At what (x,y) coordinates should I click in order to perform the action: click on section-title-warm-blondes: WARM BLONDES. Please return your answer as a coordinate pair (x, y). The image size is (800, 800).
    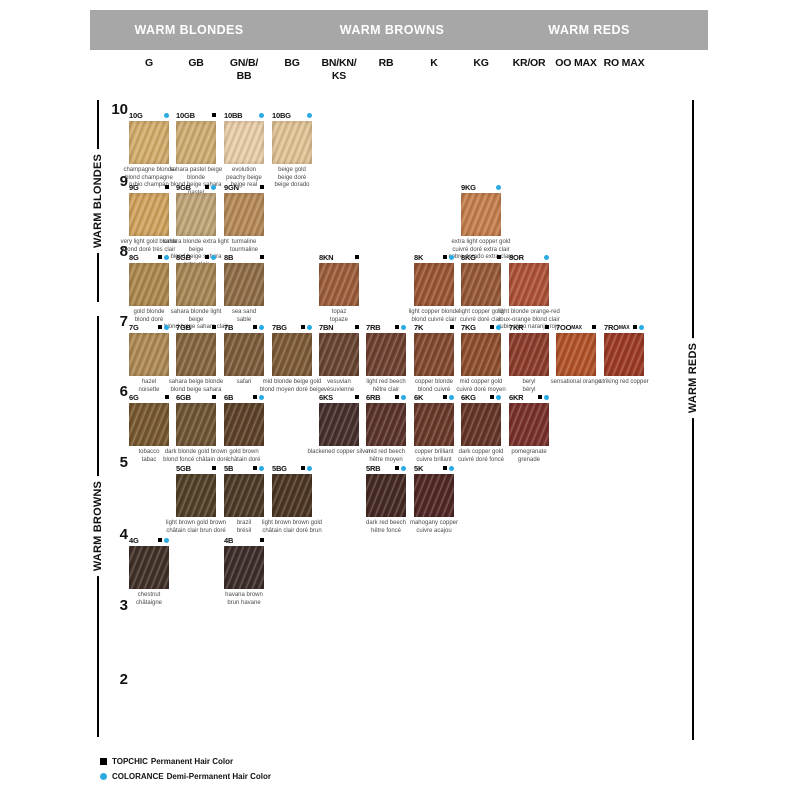
    Looking at the image, I should click on (189, 30).